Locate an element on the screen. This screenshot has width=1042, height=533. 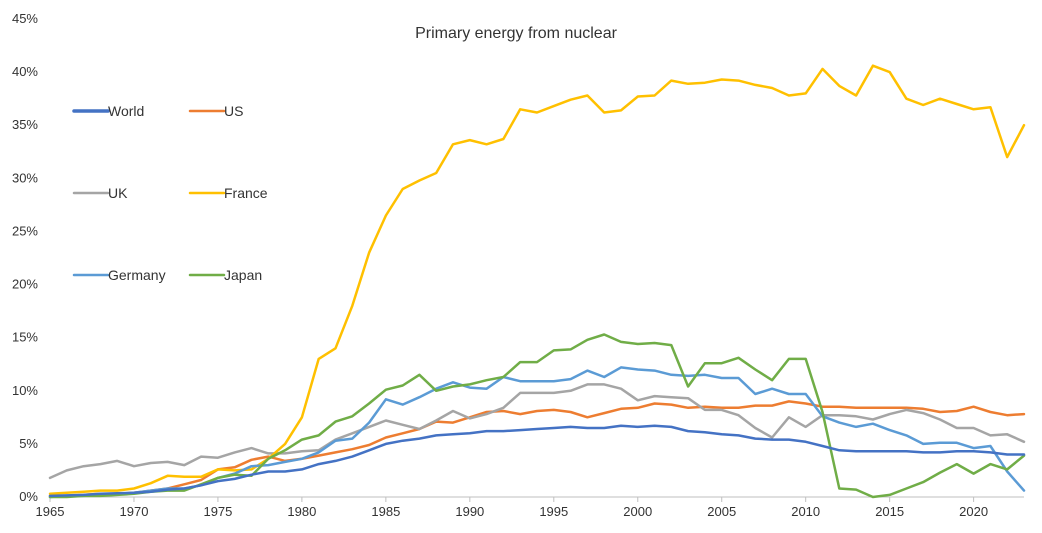
legend-label-france: France is located at coordinates (246, 193).